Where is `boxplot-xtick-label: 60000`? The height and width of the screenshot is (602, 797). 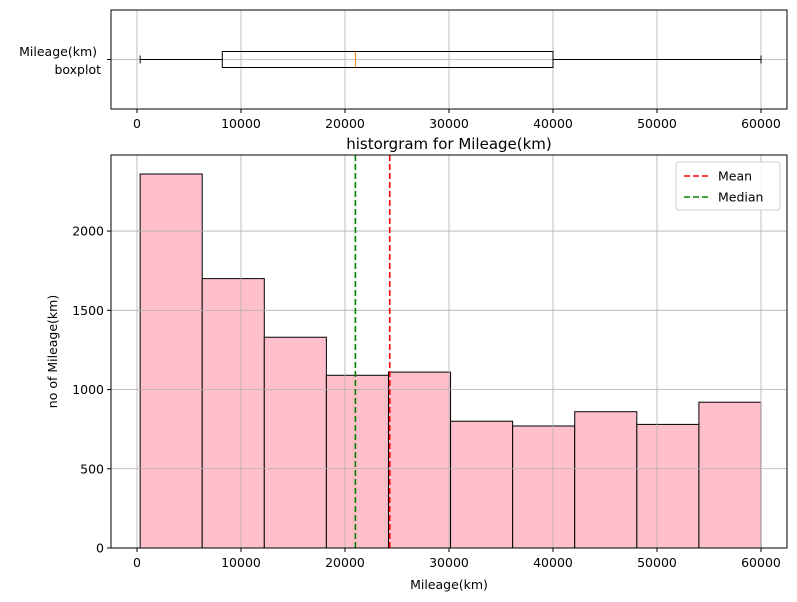 boxplot-xtick-label: 60000 is located at coordinates (761, 123).